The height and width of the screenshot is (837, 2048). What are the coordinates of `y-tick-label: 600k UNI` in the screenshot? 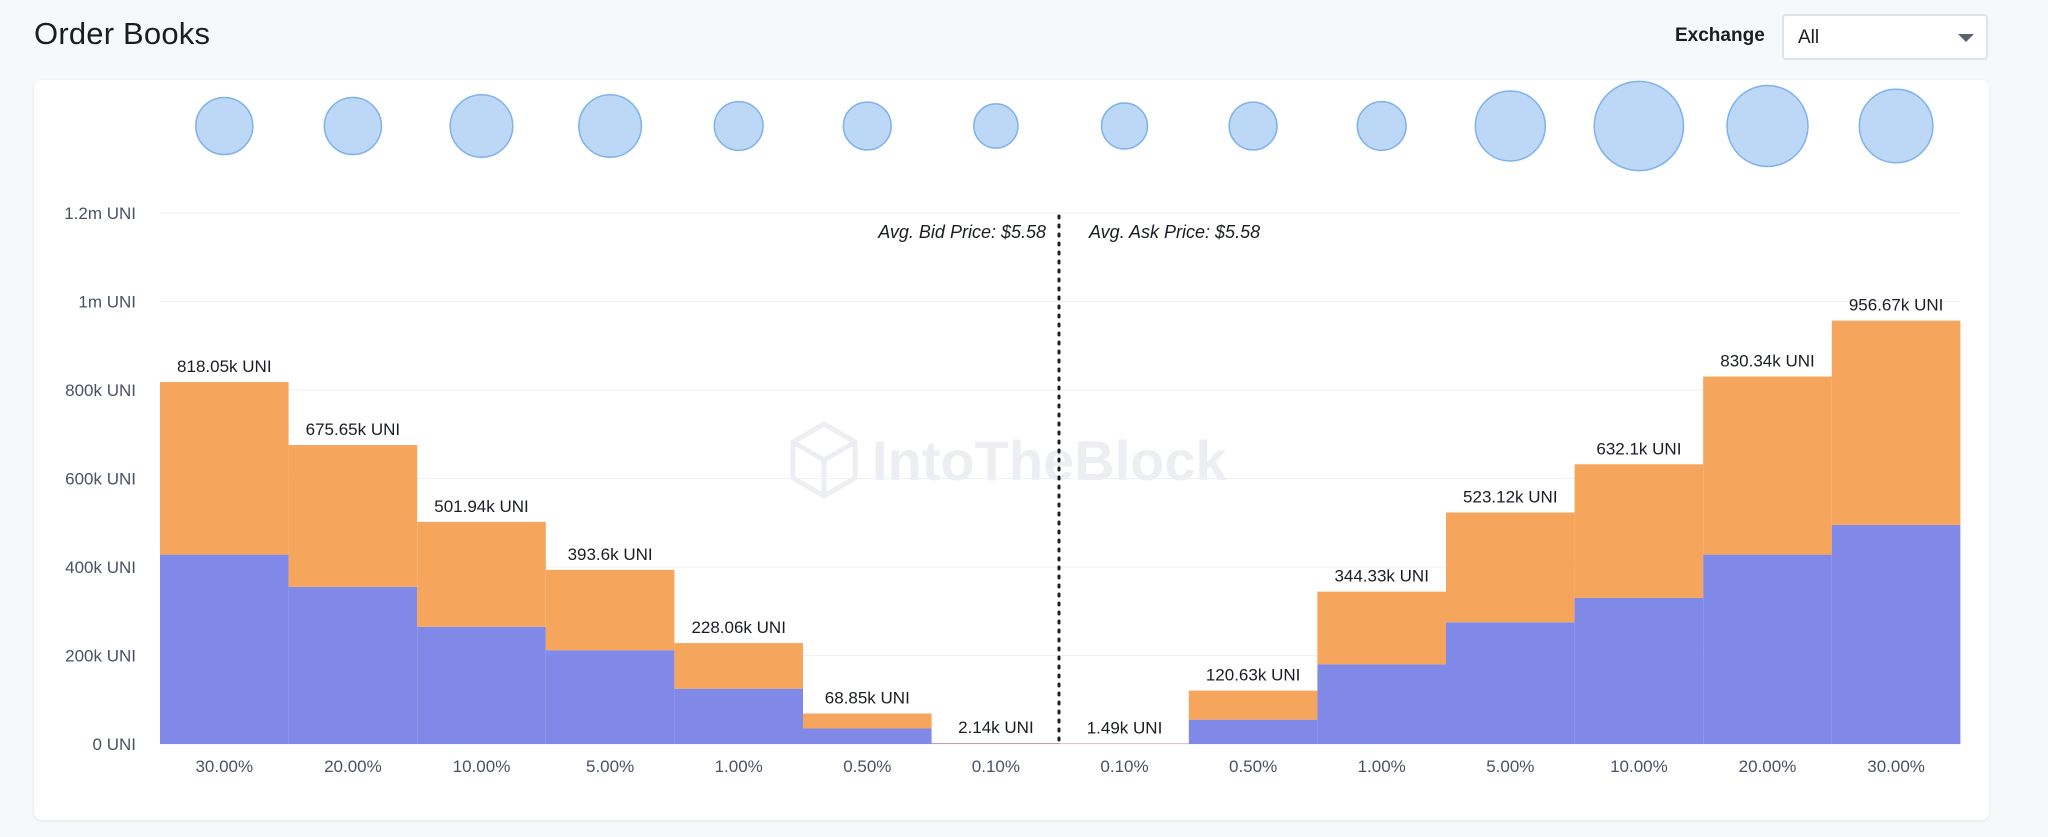 It's located at (100, 479).